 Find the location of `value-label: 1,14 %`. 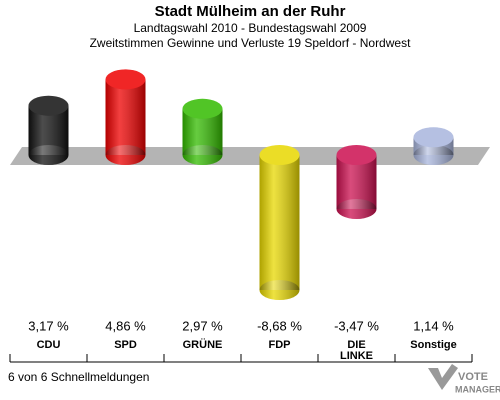

value-label: 1,14 % is located at coordinates (433, 325).